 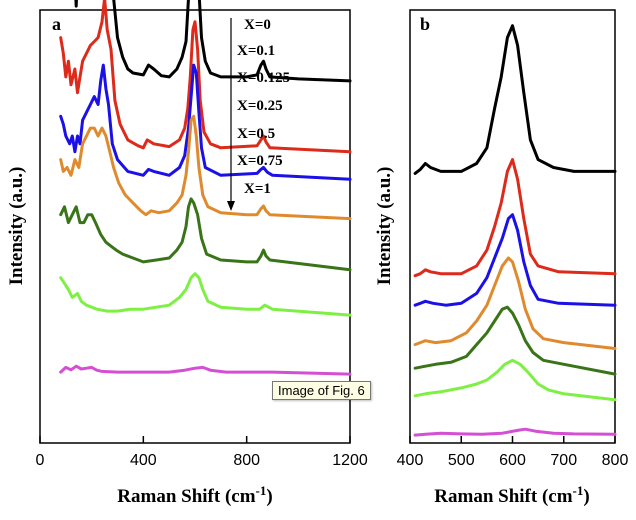 What do you see at coordinates (194, 495) in the screenshot?
I see `panel-a-x-axis-title: Raman Shift (cm-1)` at bounding box center [194, 495].